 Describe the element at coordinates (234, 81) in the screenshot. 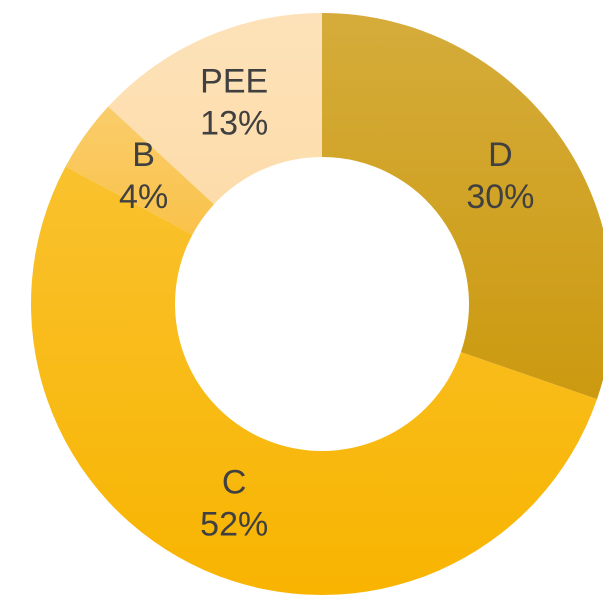

I see `category-label: PEE` at that location.